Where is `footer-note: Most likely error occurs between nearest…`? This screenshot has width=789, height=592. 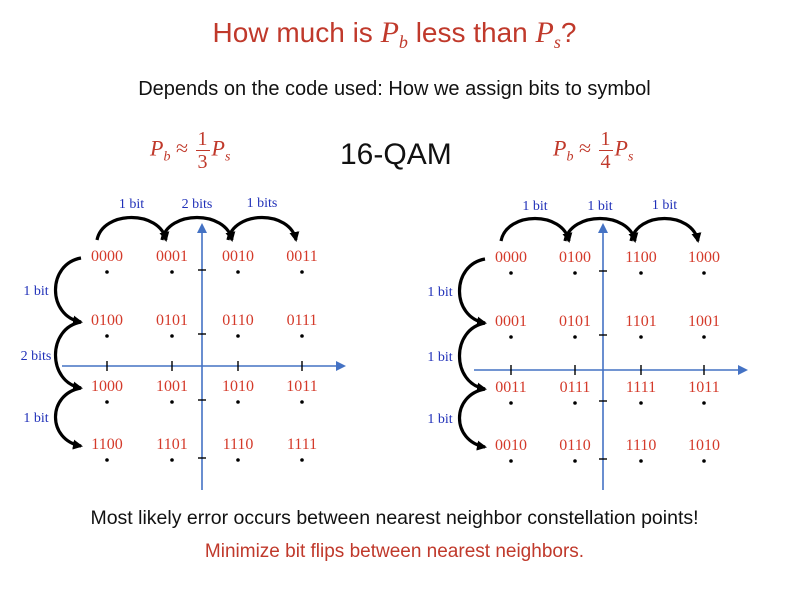
footer-note: Most likely error occurs between nearest… is located at coordinates (394, 518).